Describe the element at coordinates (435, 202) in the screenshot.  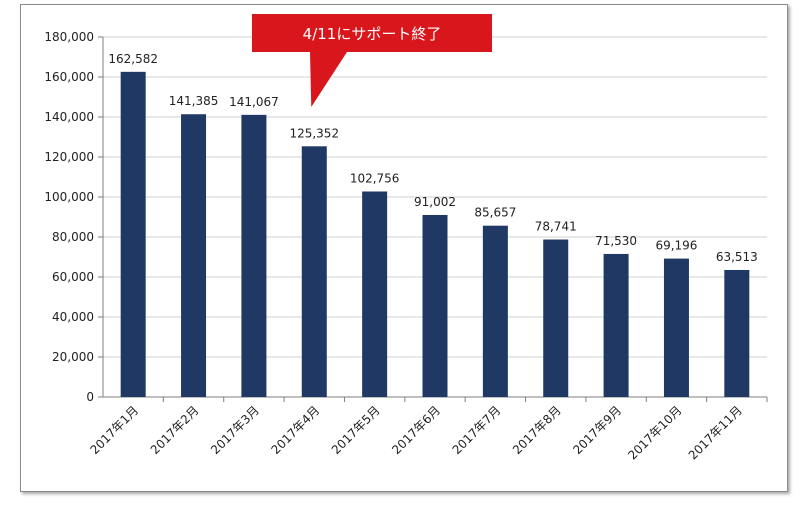
I see `data-label: 91,002` at that location.